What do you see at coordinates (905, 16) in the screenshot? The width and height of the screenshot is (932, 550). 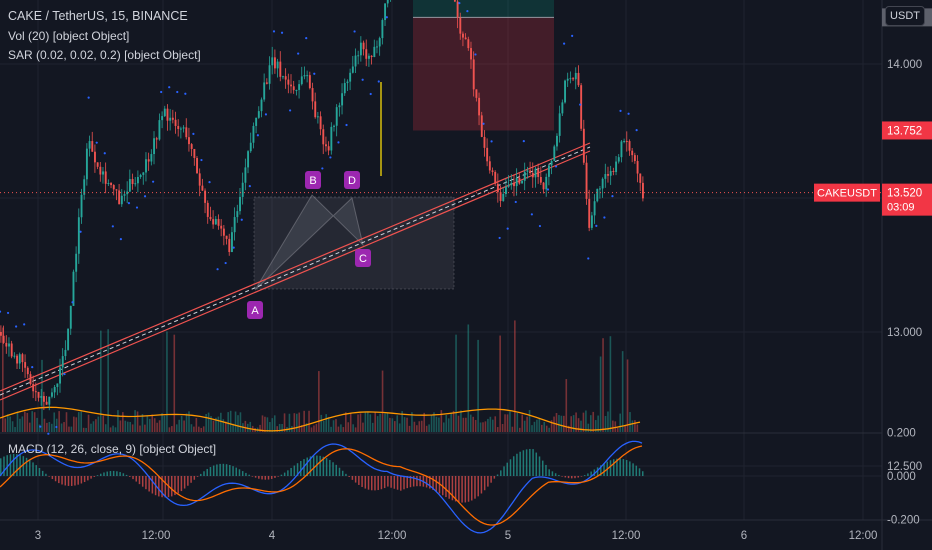 I see `currency-selector: USDT` at bounding box center [905, 16].